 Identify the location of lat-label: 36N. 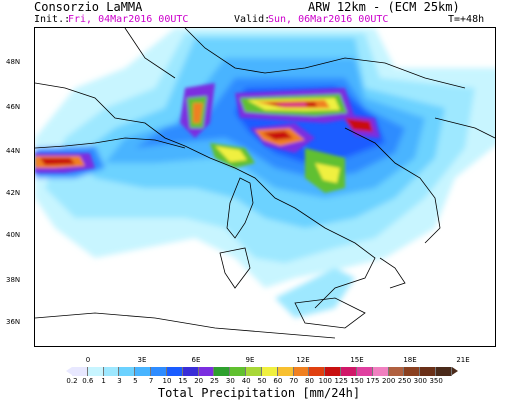
(13, 322).